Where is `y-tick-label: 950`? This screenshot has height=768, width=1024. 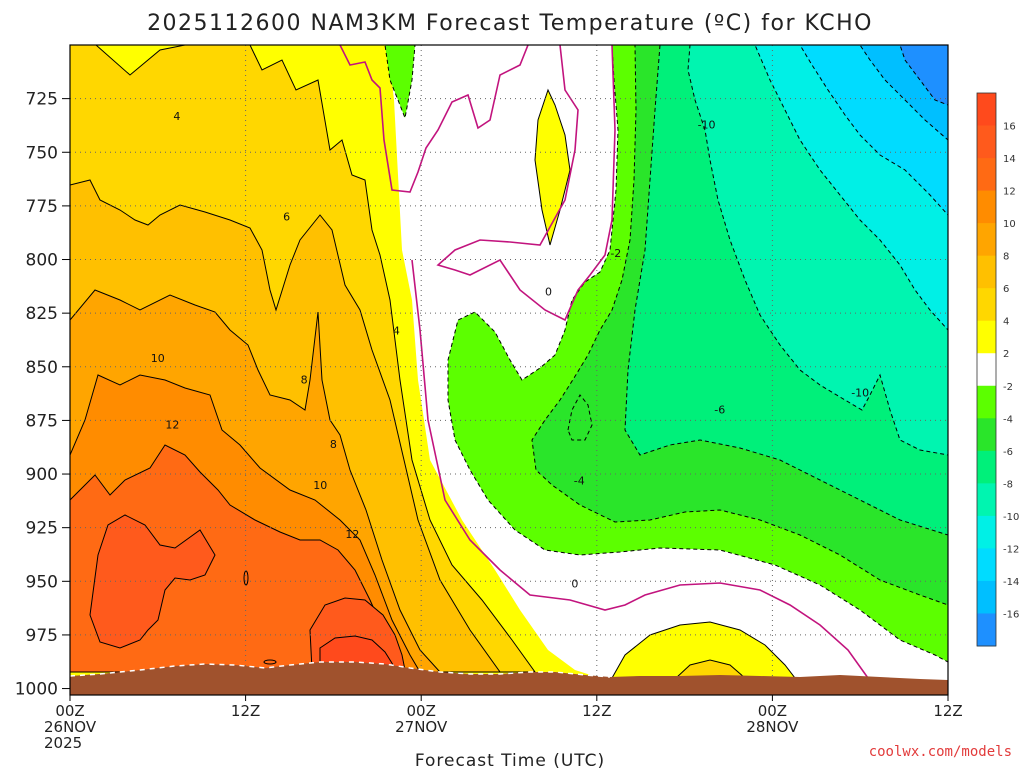
y-tick-label: 950 is located at coordinates (42, 582).